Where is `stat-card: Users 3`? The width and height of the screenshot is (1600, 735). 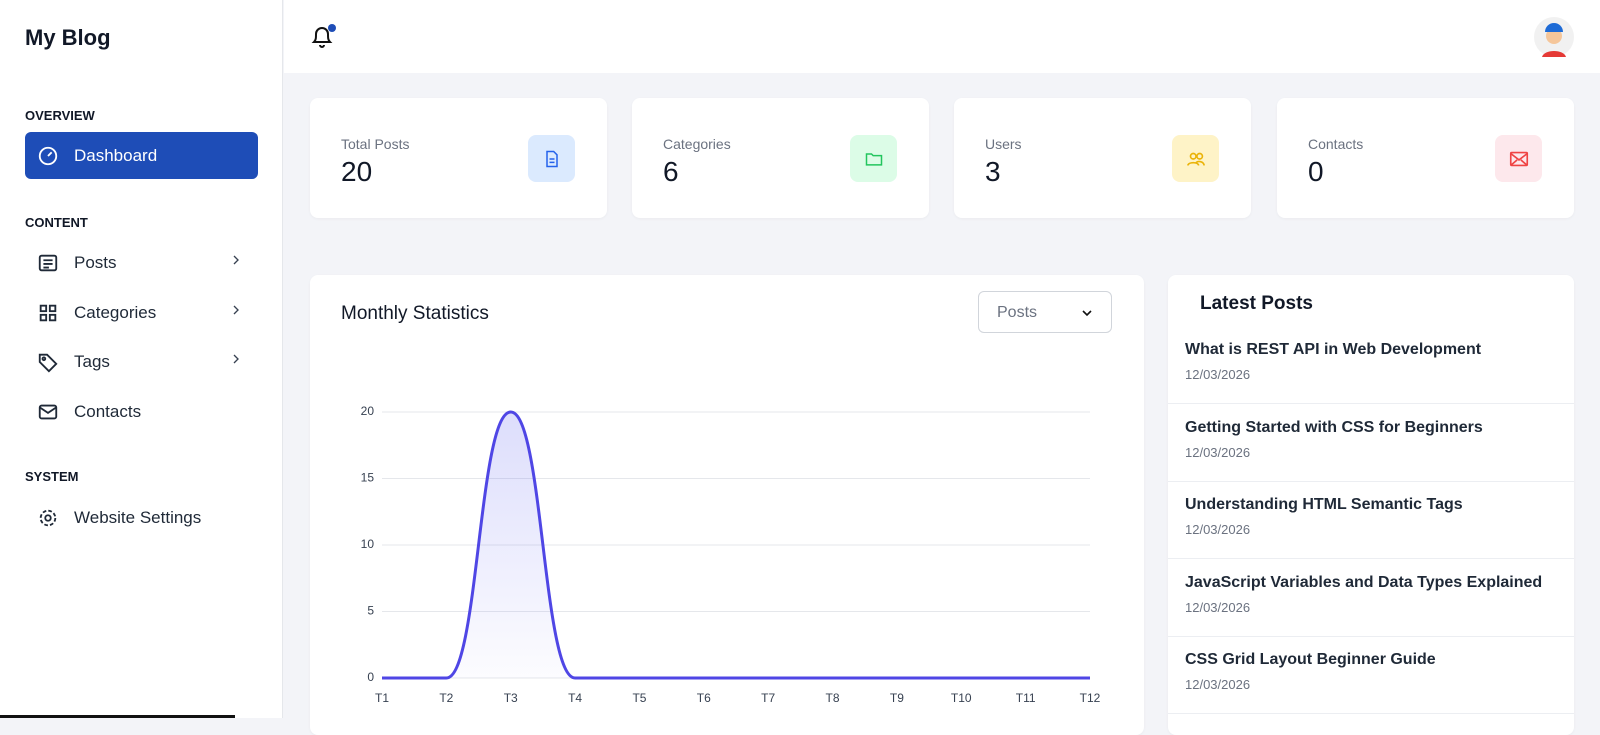 stat-card: Users 3 is located at coordinates (1102, 158).